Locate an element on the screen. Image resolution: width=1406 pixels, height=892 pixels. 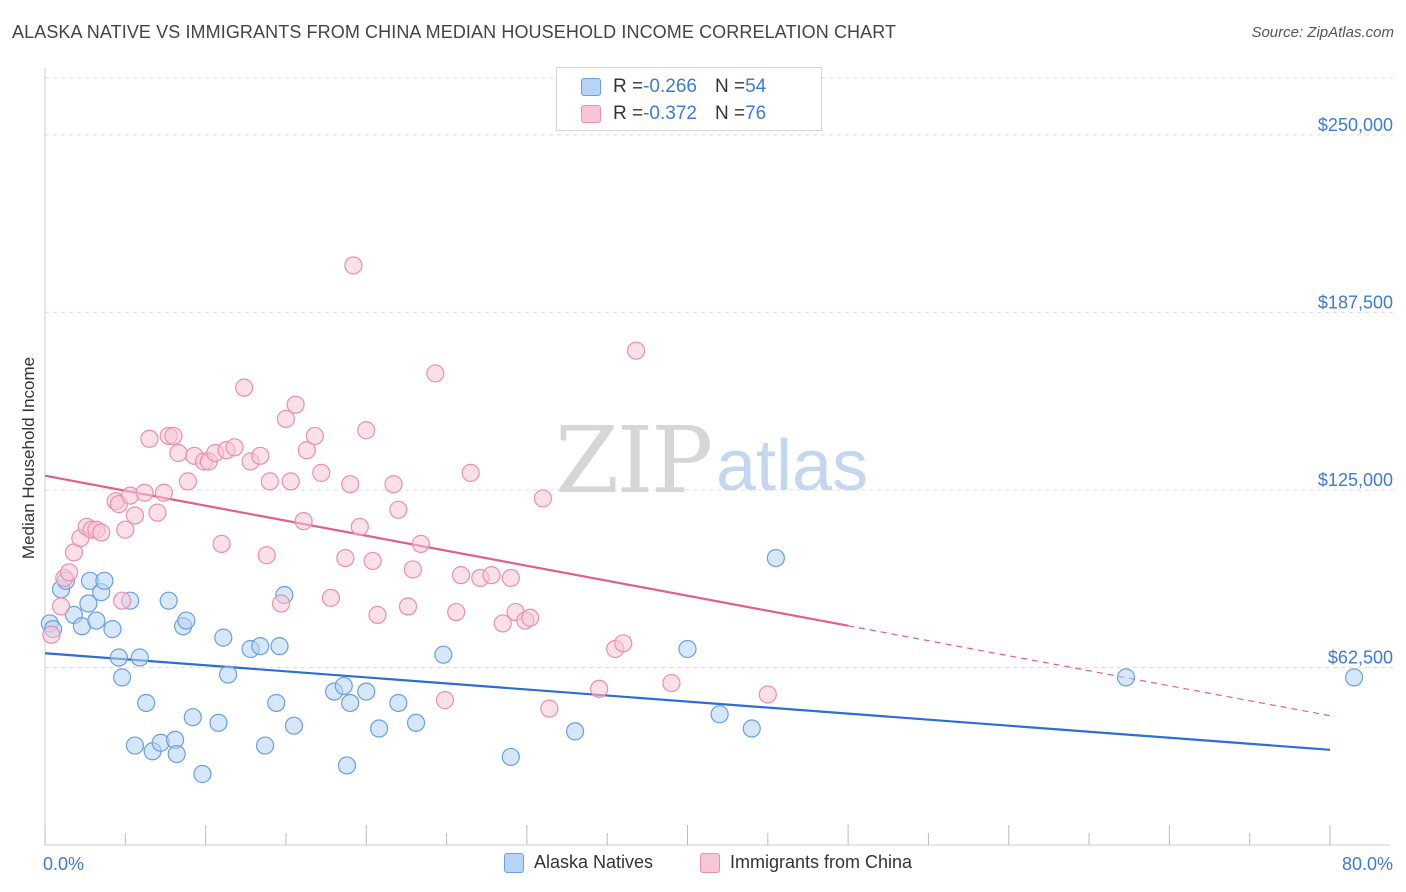
legend-r-value: -0.266 is located at coordinates (670, 86).